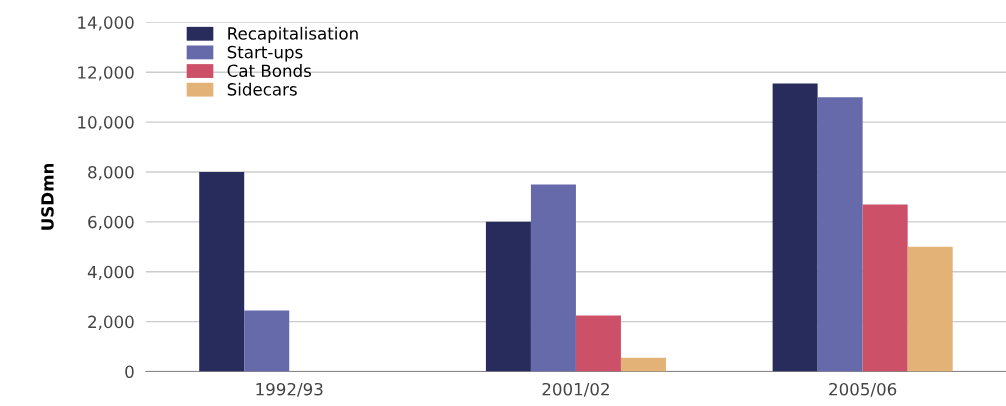 The image size is (1006, 406). What do you see at coordinates (265, 53) in the screenshot?
I see `legend-label: Start-ups` at bounding box center [265, 53].